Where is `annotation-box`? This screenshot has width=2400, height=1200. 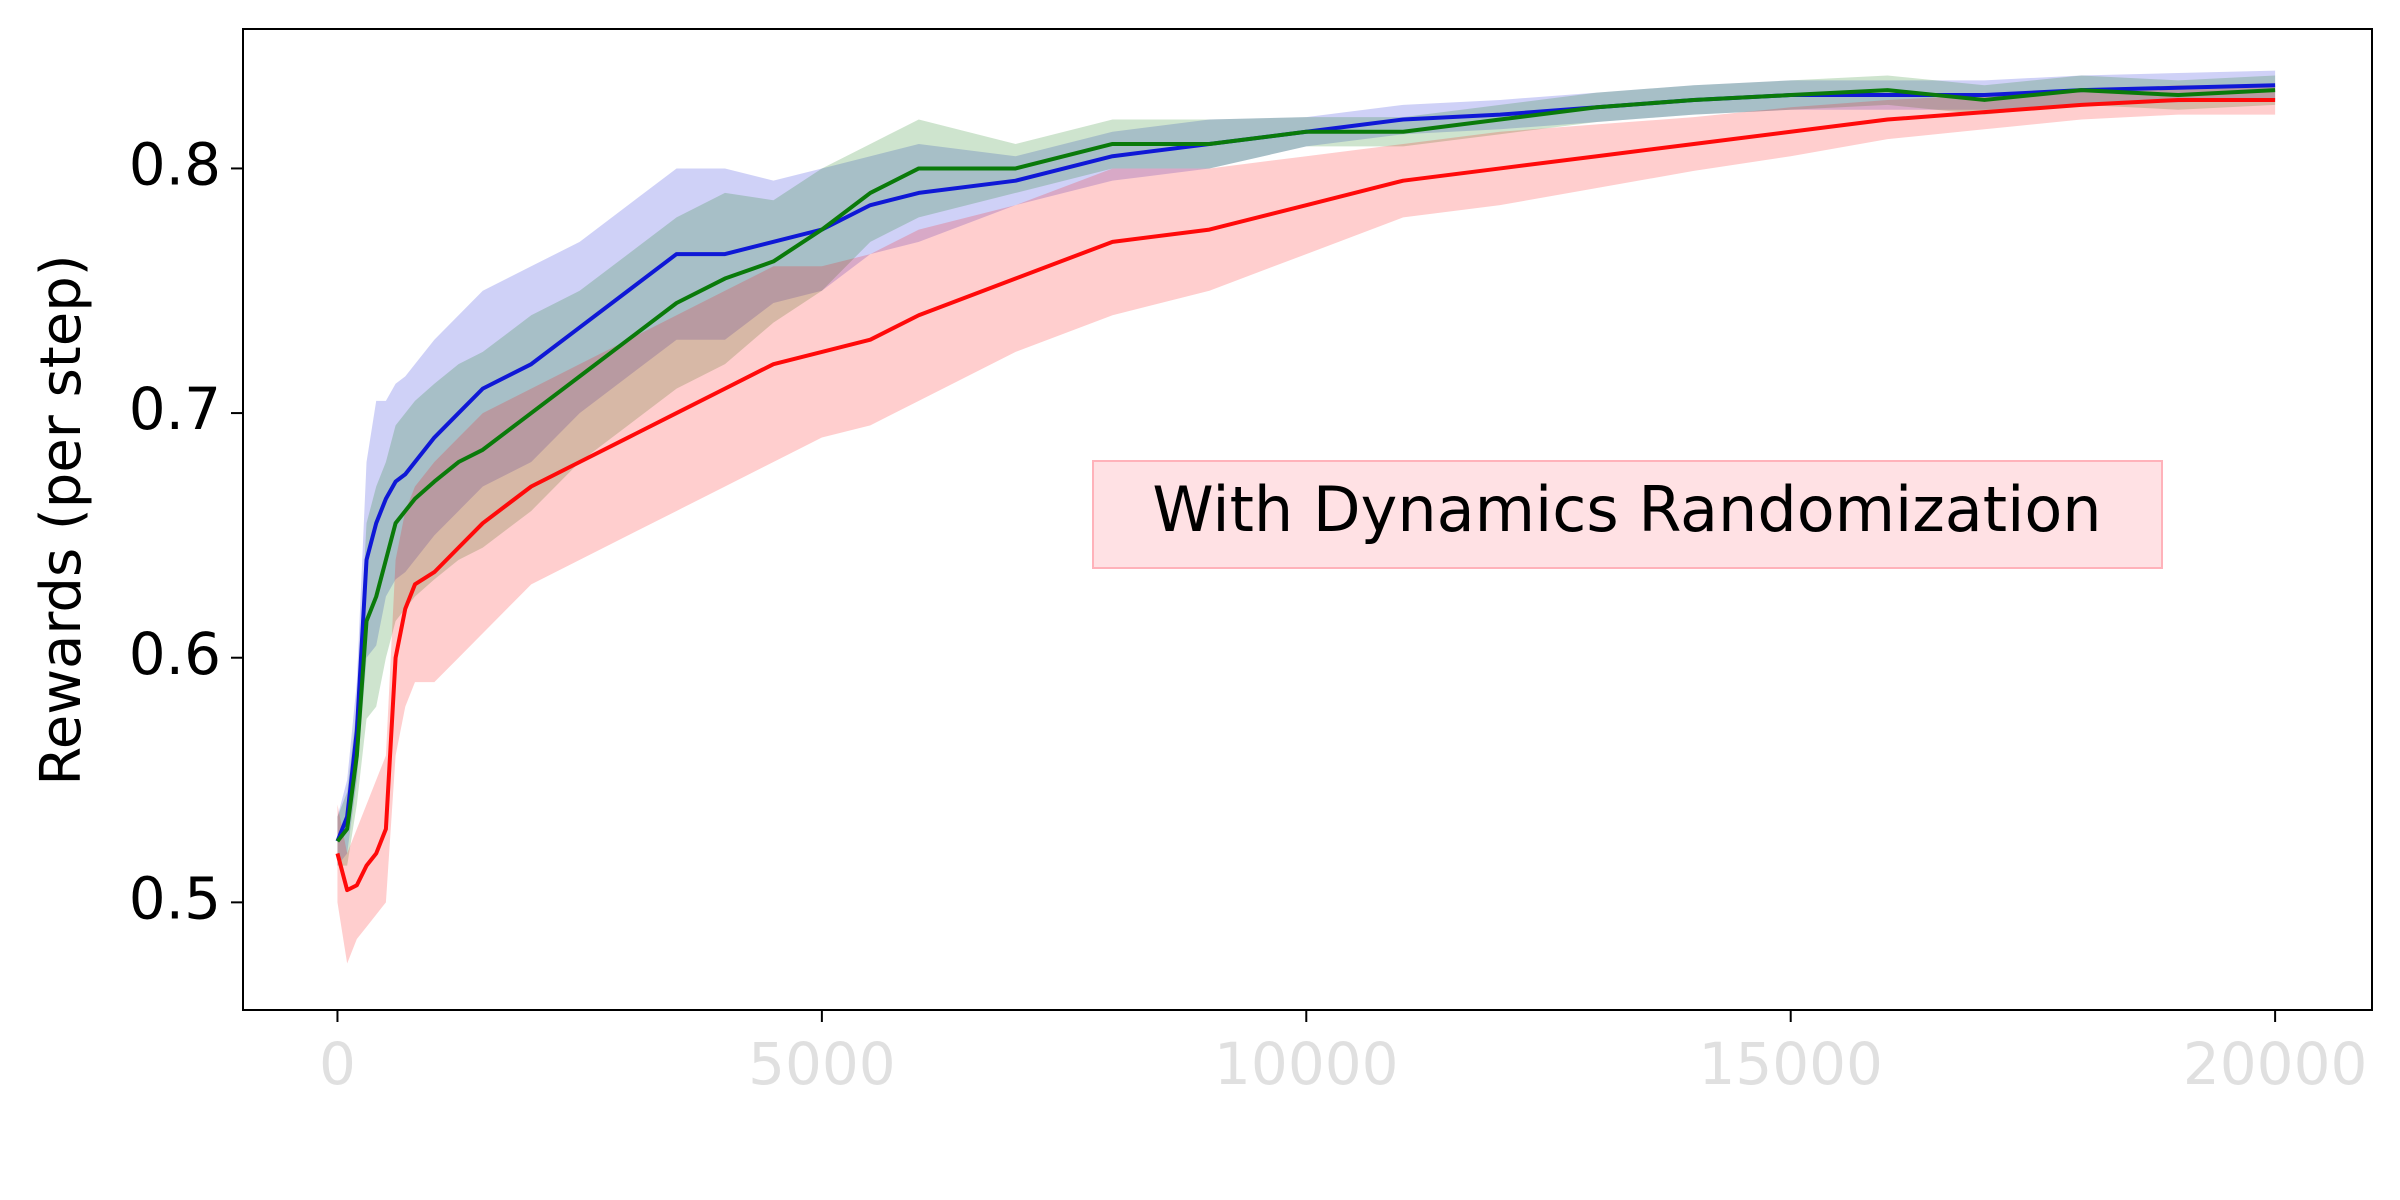
annotation-box is located at coordinates (1627, 514).